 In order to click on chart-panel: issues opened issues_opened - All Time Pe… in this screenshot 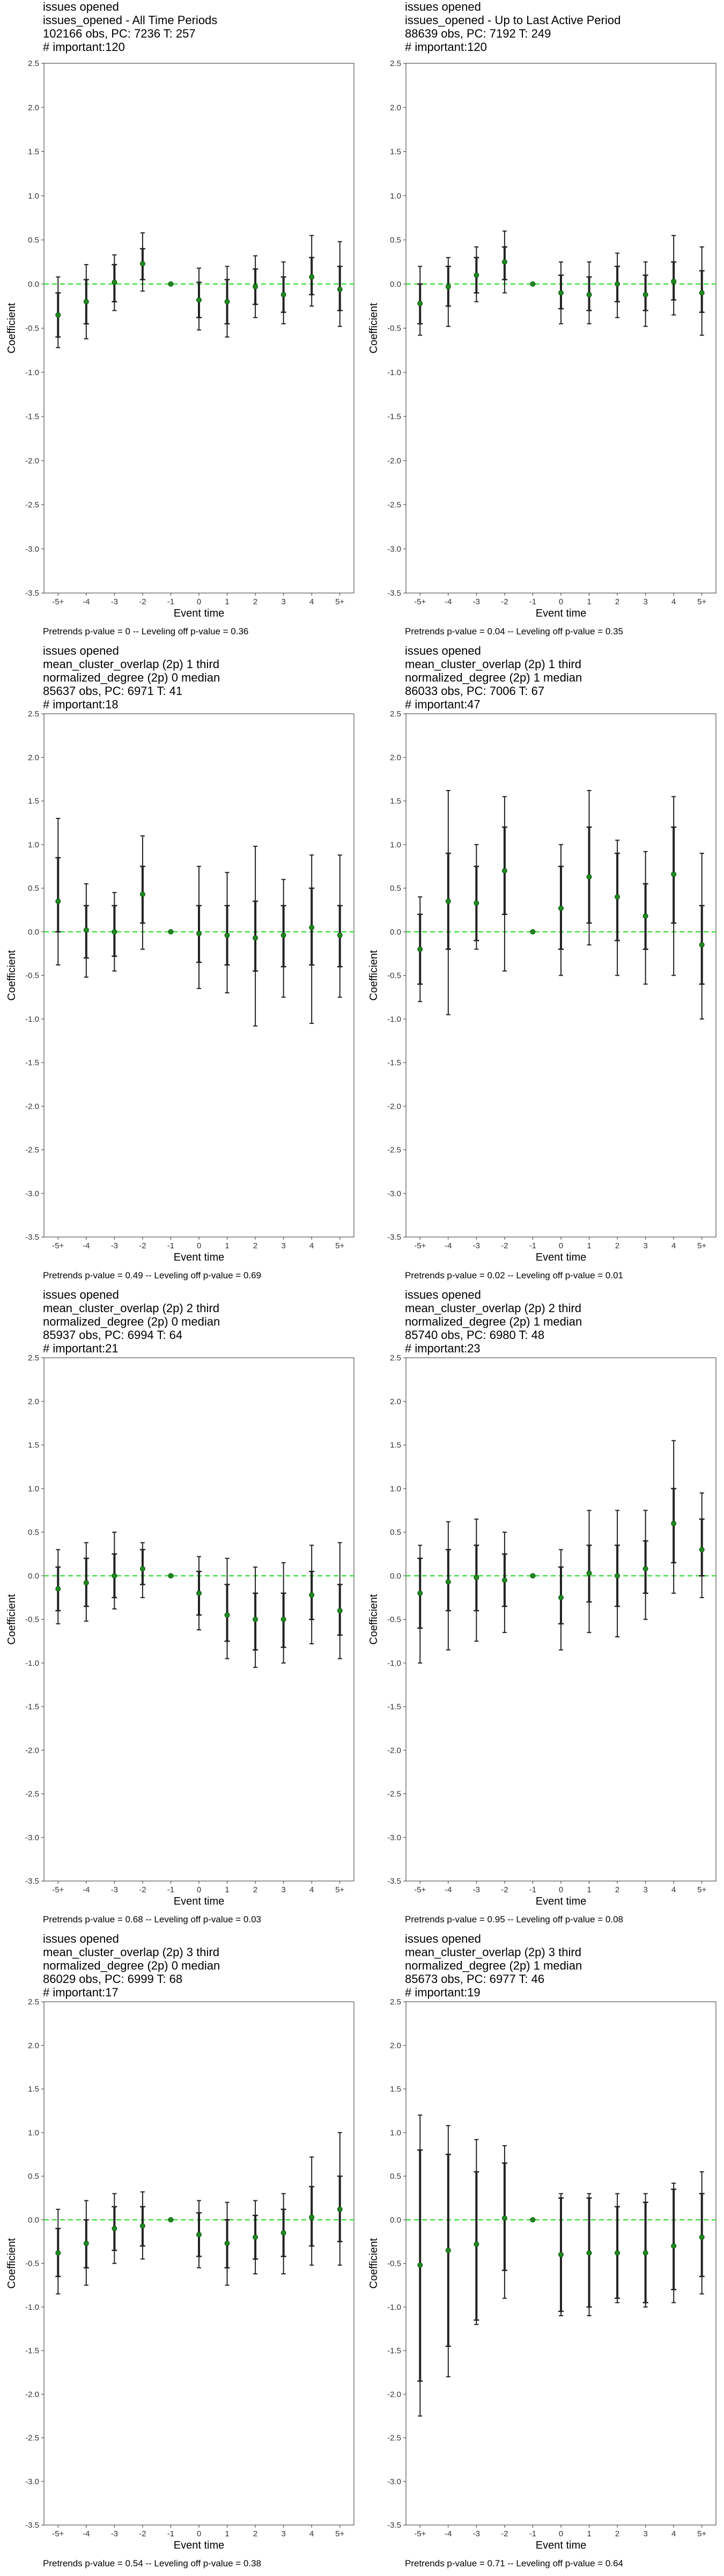, I will do `click(181, 322)`.